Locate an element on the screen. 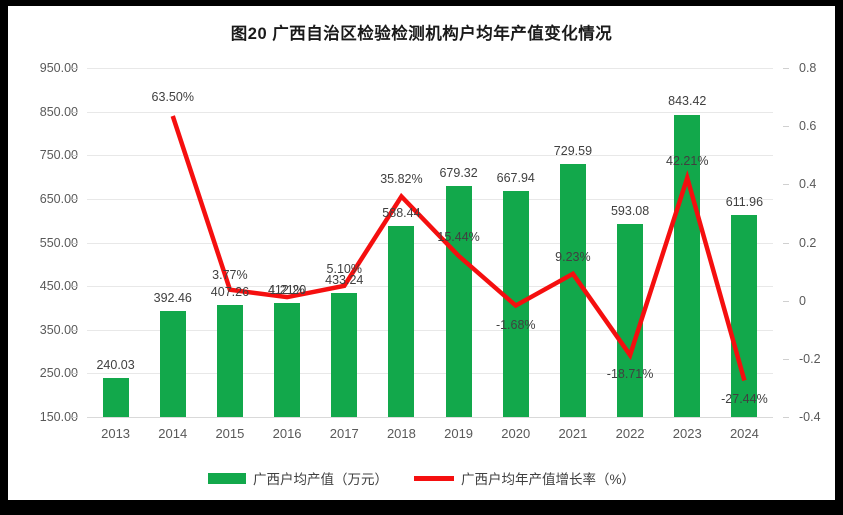  right-axis-labels: 0.8 0.6 0.4 0.2 0 -0.2 -0.4 is located at coordinates (808, 242).